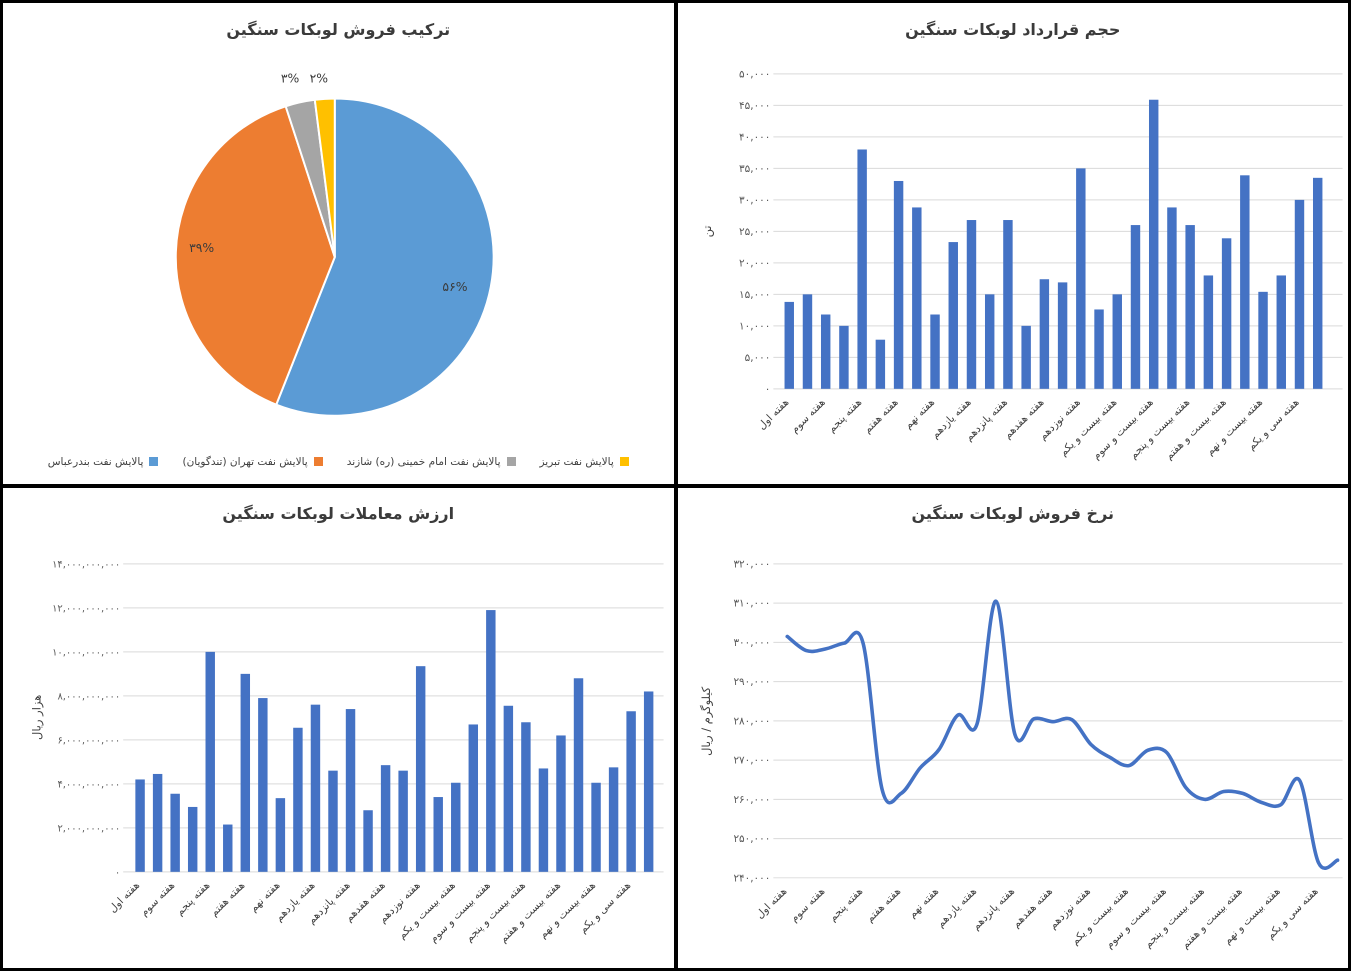 Image resolution: width=1351 pixels, height=971 pixels. What do you see at coordinates (754, 106) in the screenshot?
I see `y-tick-label: ۴۵,۰۰۰` at bounding box center [754, 106].